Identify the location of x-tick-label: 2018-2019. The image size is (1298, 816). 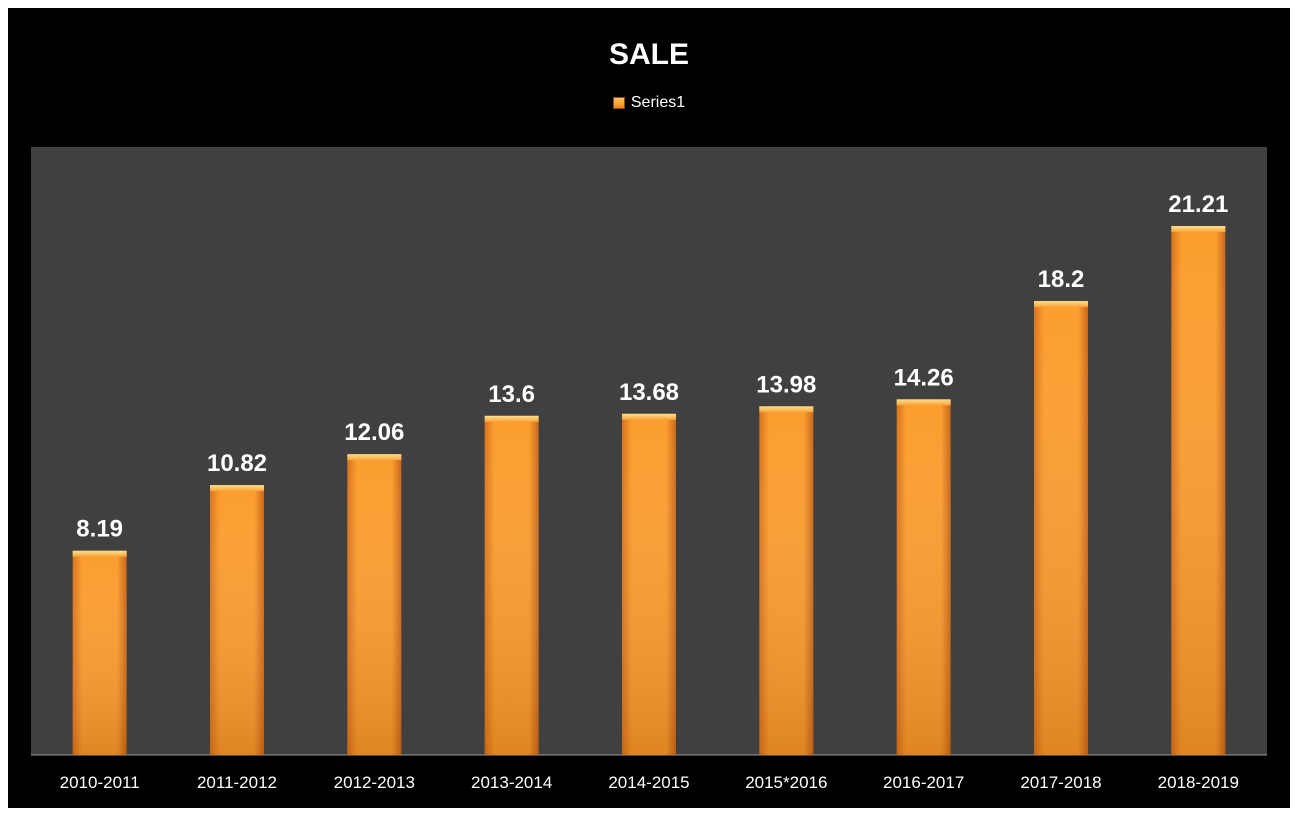
(1198, 782).